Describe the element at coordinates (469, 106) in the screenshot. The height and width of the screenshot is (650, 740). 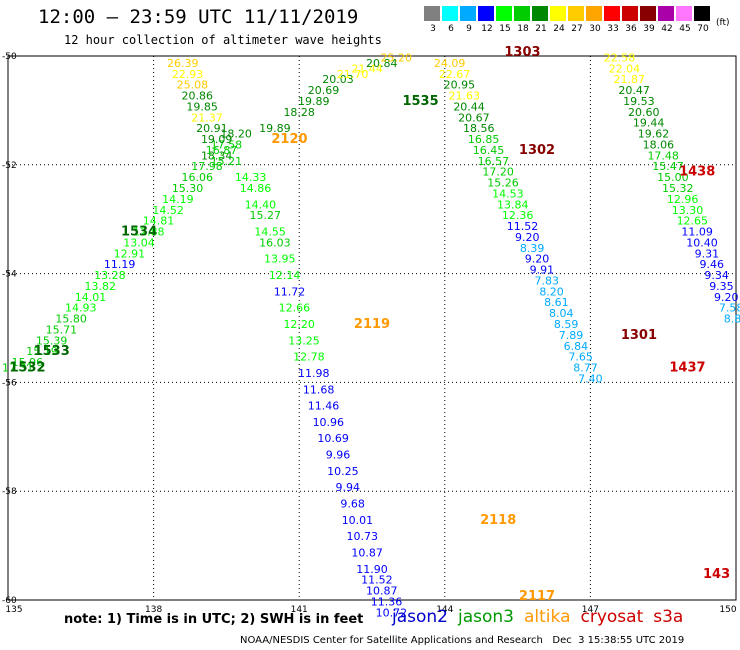
I see `wave-height-label: 20.44` at that location.